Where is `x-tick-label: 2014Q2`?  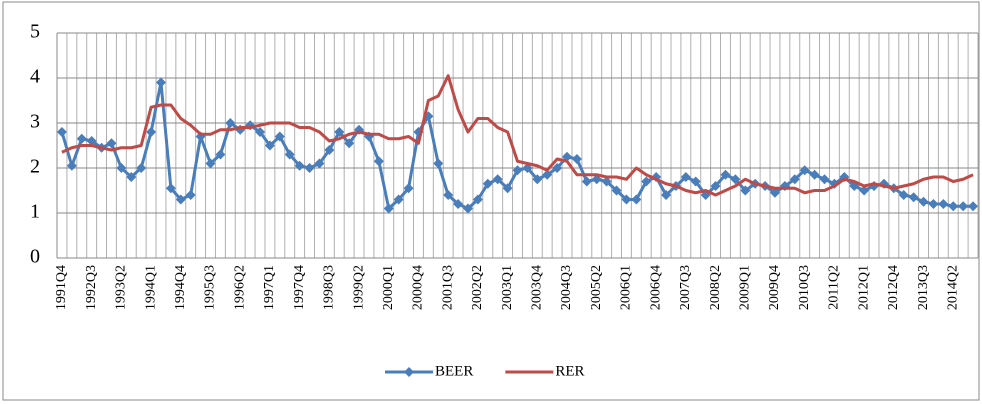
x-tick-label: 2014Q2 is located at coordinates (952, 287).